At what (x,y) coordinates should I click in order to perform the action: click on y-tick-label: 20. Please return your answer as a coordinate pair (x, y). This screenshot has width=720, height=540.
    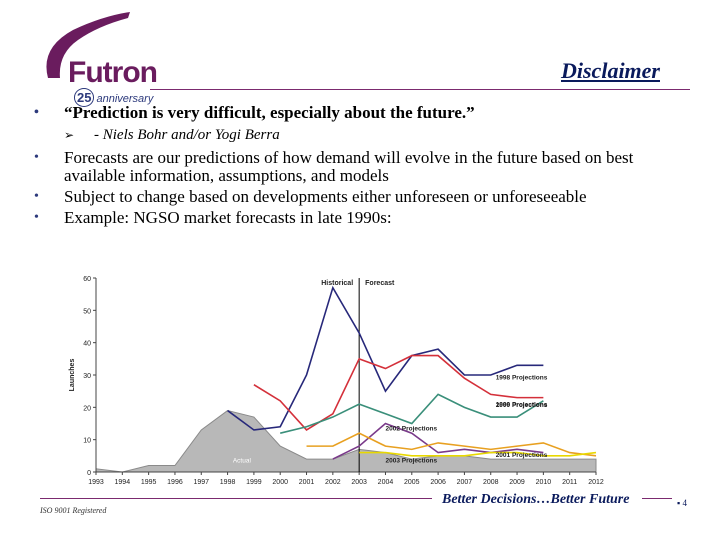
    Looking at the image, I should click on (87, 408).